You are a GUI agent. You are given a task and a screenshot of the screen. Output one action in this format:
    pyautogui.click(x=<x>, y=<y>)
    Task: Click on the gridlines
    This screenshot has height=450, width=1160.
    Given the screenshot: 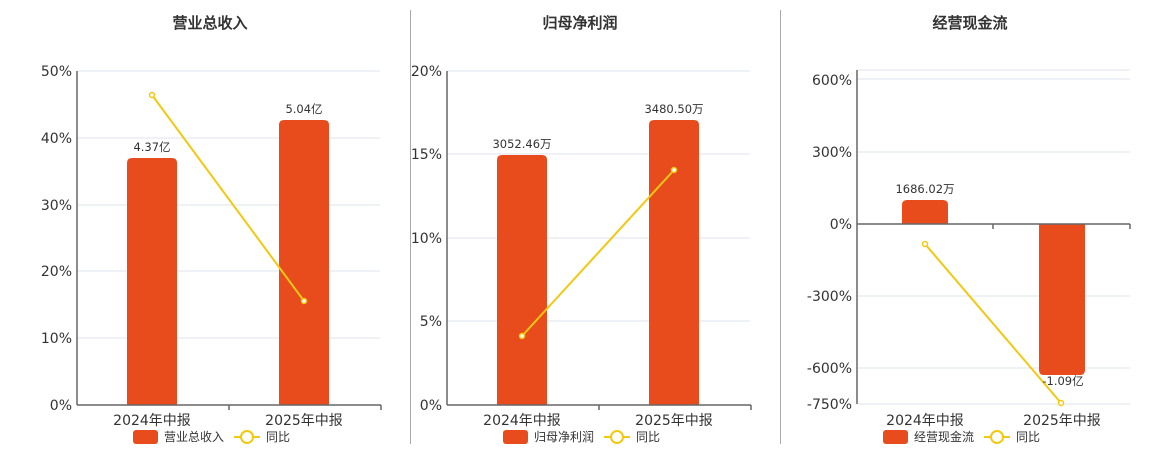 What is the action you would take?
    pyautogui.click(x=598, y=196)
    